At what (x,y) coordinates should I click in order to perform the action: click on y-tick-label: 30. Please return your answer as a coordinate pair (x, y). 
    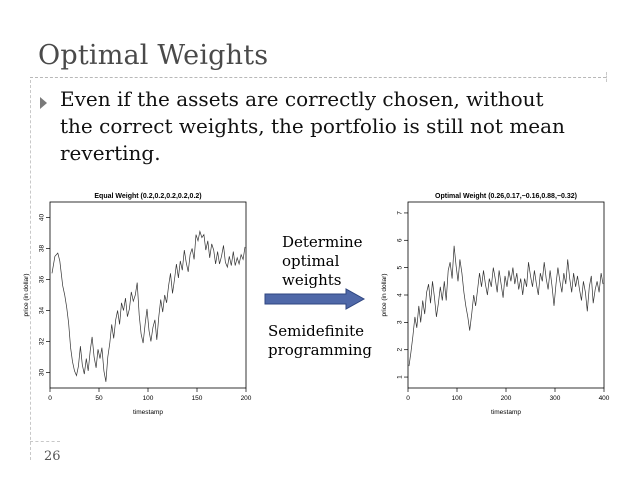
    Looking at the image, I should click on (42, 373).